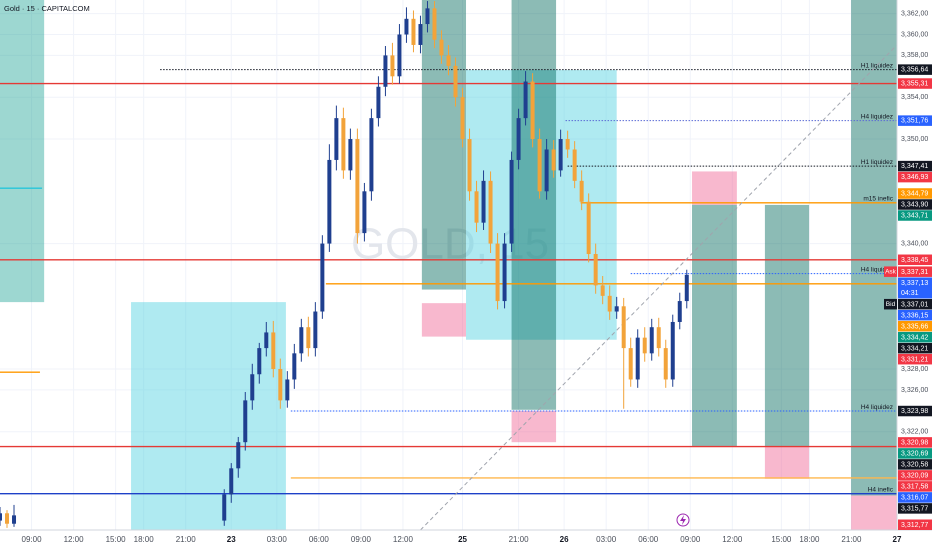 The image size is (932, 550). I want to click on price-badge-label: 3,338,45, so click(914, 260).